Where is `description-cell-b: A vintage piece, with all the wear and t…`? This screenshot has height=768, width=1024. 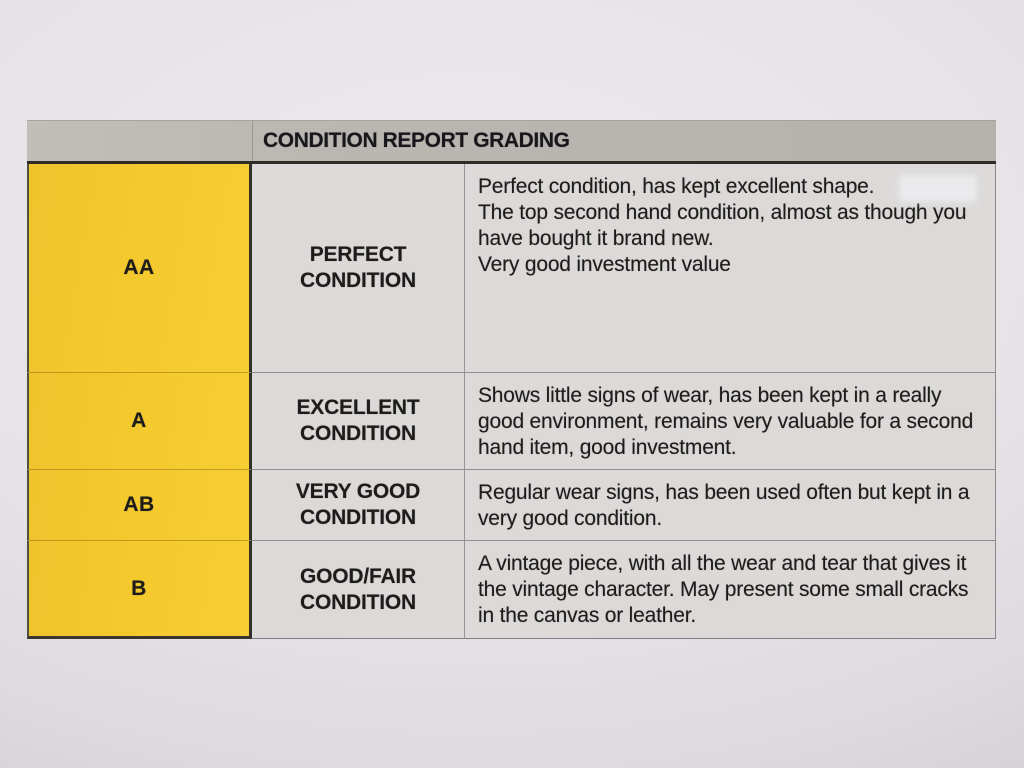 description-cell-b: A vintage piece, with all the wear and t… is located at coordinates (730, 589).